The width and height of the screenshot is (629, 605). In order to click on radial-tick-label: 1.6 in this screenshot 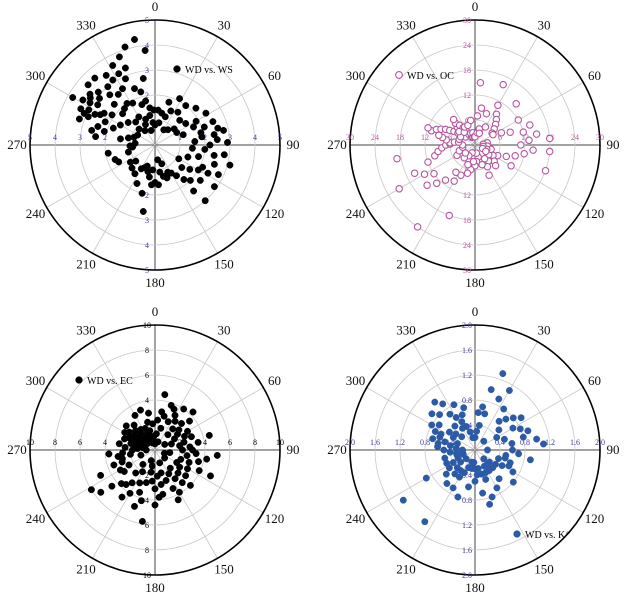, I will do `click(467, 550)`.